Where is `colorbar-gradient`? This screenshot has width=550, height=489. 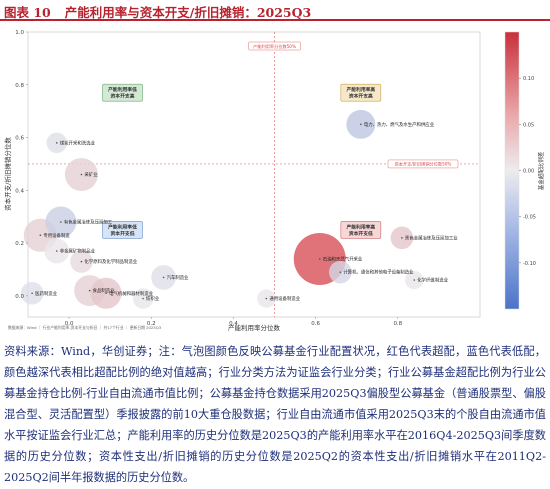 colorbar-gradient is located at coordinates (512, 170).